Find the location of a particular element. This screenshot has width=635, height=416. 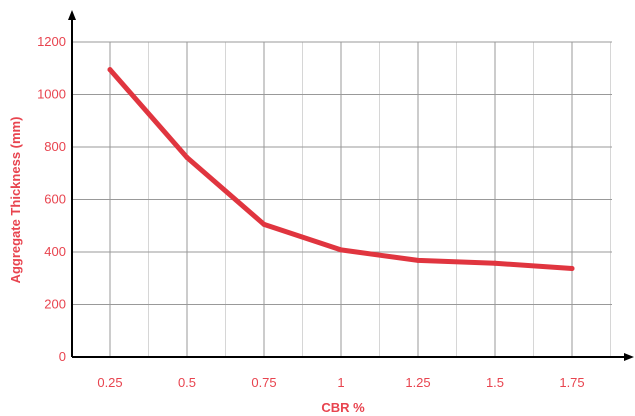

y-tick-label: 0 is located at coordinates (62, 356).